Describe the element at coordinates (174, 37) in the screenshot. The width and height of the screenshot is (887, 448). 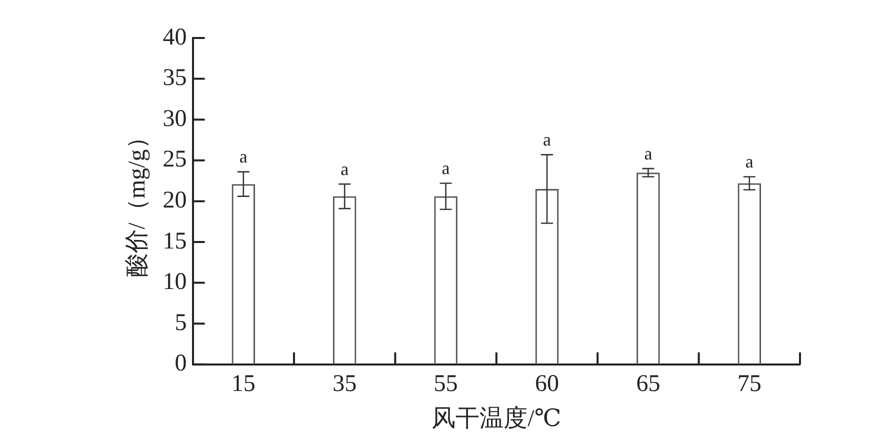
I see `y-tick-label: 40` at that location.